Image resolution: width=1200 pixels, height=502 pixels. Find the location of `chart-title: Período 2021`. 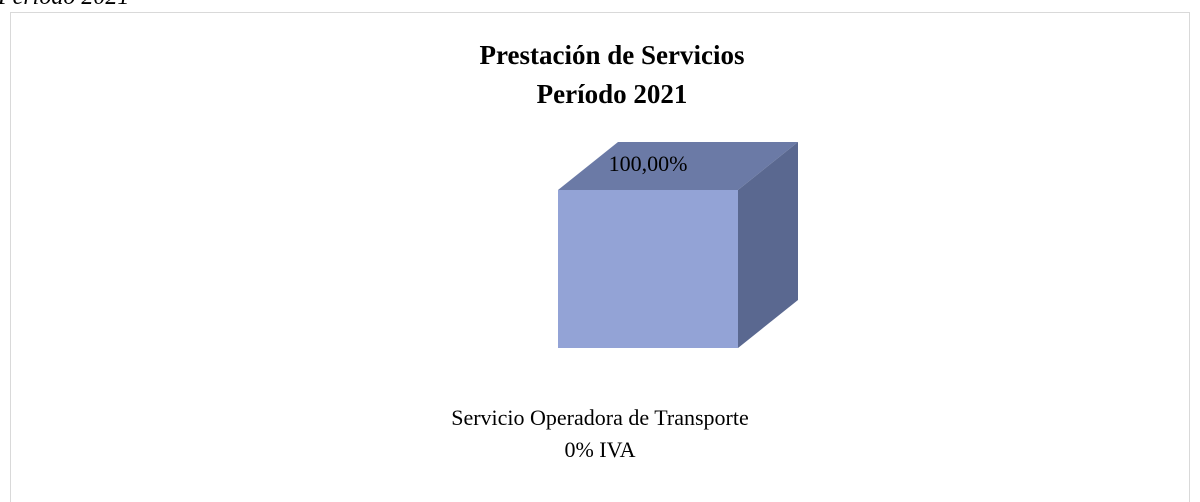

chart-title: Período 2021 is located at coordinates (612, 94).